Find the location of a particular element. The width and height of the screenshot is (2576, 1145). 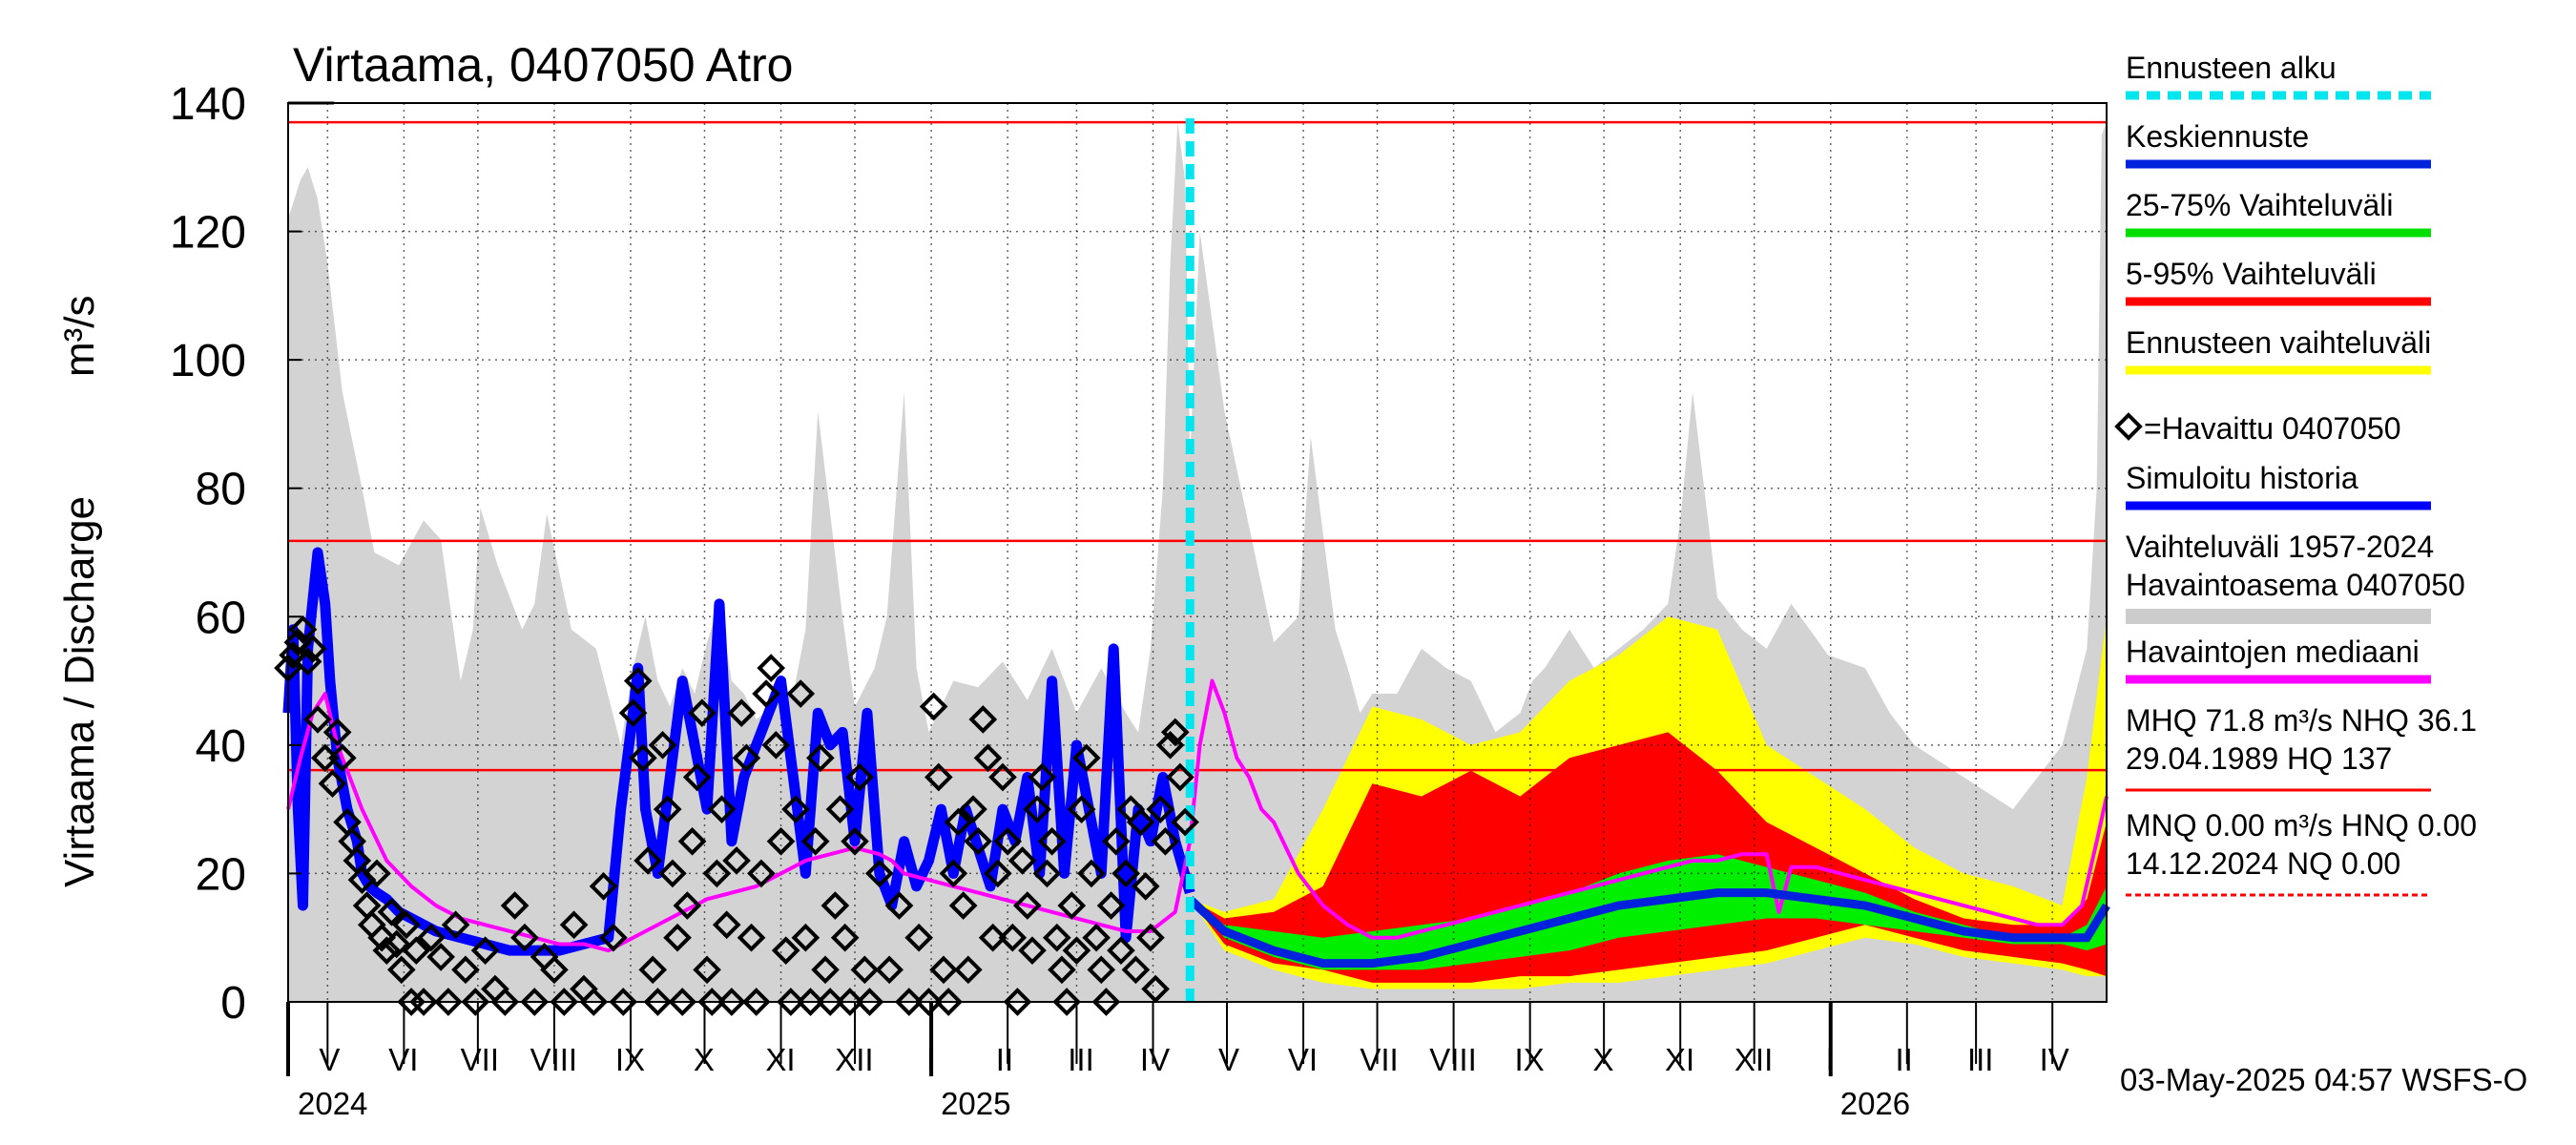

legend-label-secondary: 29.04.1989 HQ 137 is located at coordinates (2259, 758).